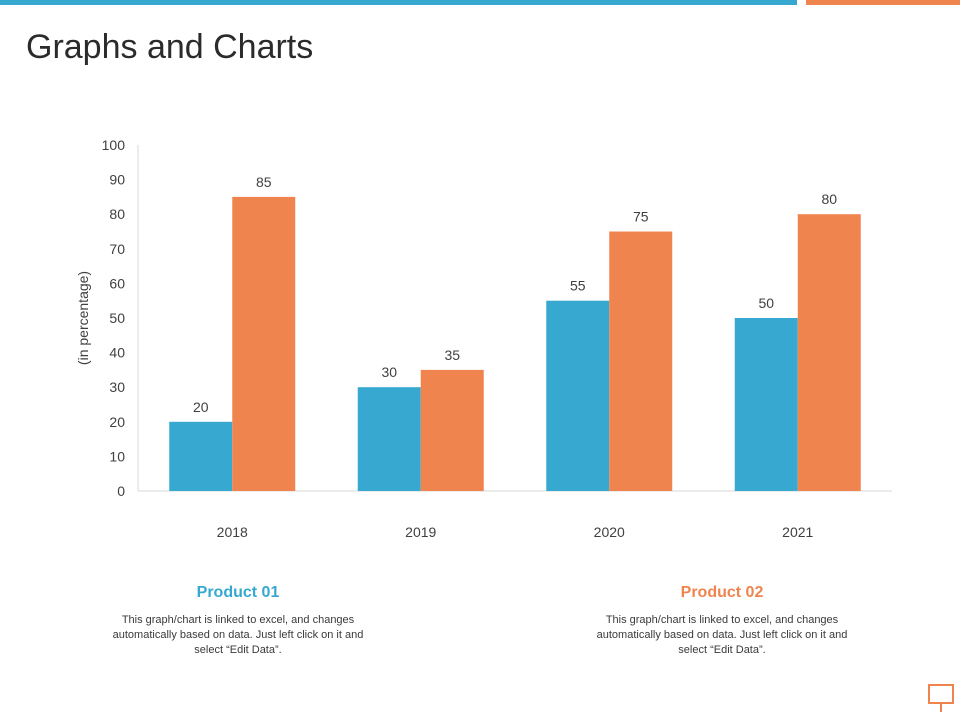 This screenshot has width=960, height=720. What do you see at coordinates (117, 353) in the screenshot?
I see `y-tick-label: 40` at bounding box center [117, 353].